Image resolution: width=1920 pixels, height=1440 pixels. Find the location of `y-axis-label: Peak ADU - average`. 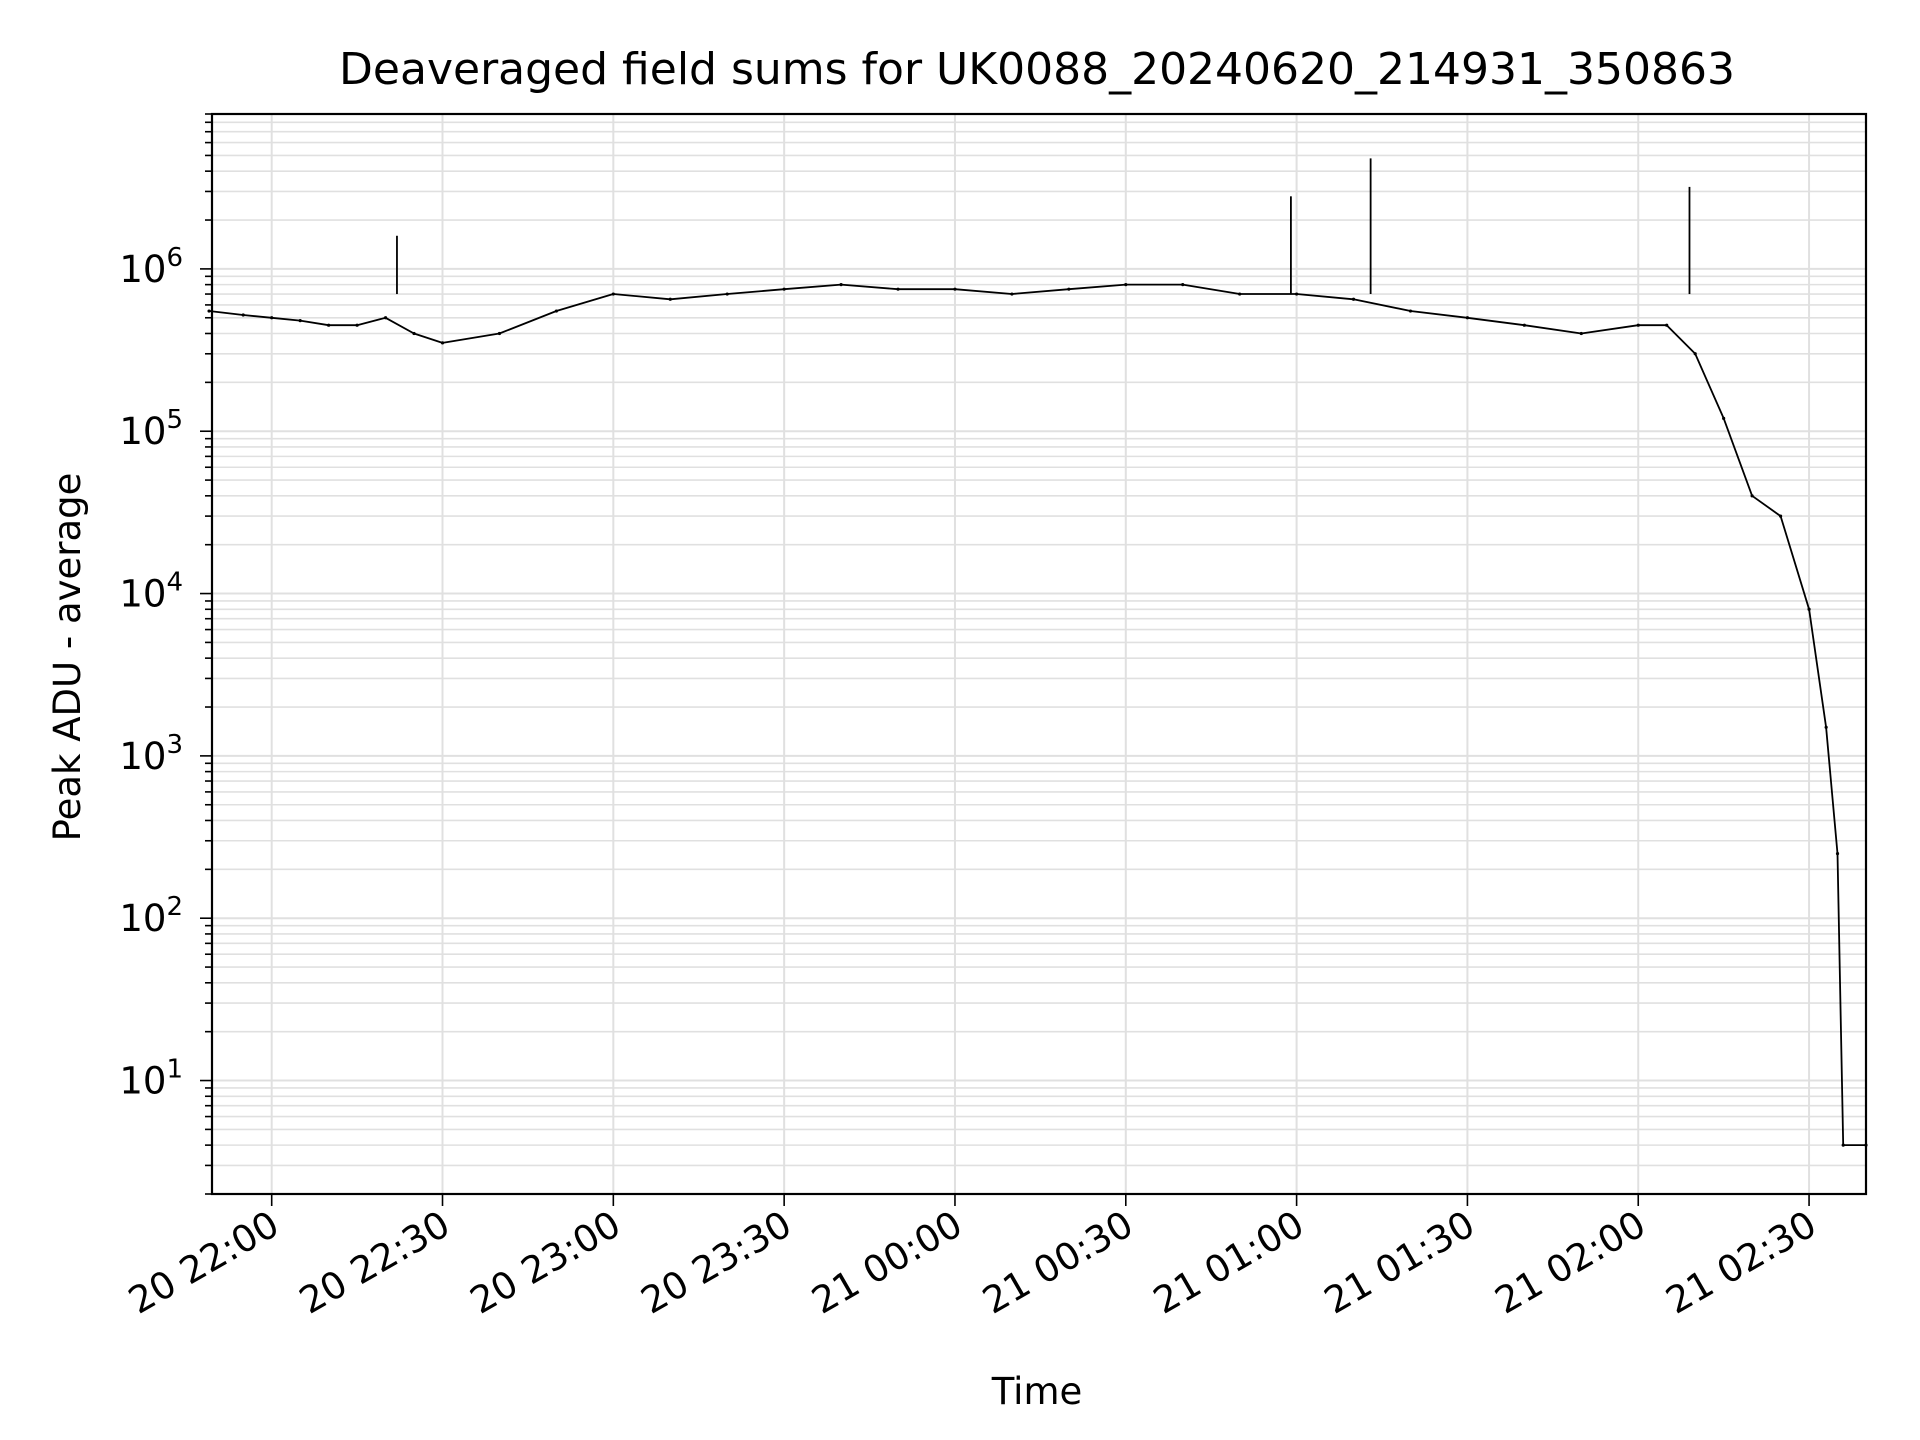

y-axis-label: Peak ADU - average is located at coordinates (67, 657).